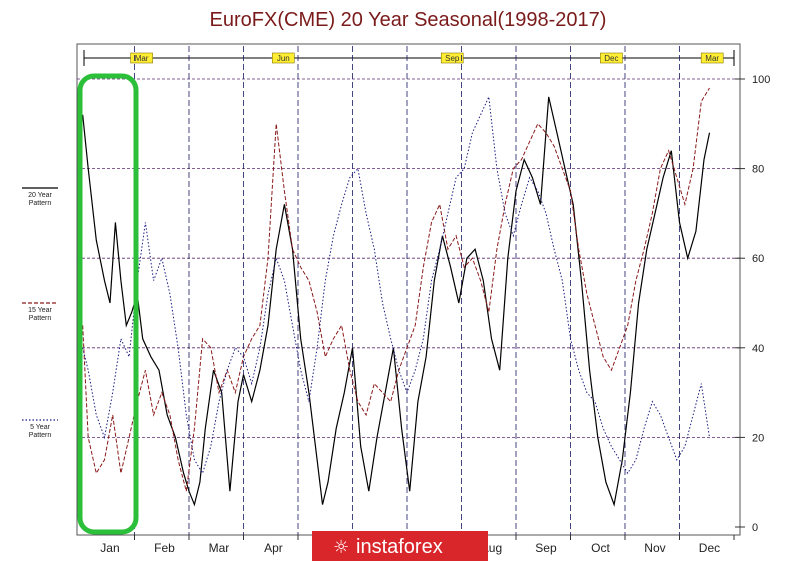  I want to click on y-tick-label: 20, so click(758, 438).